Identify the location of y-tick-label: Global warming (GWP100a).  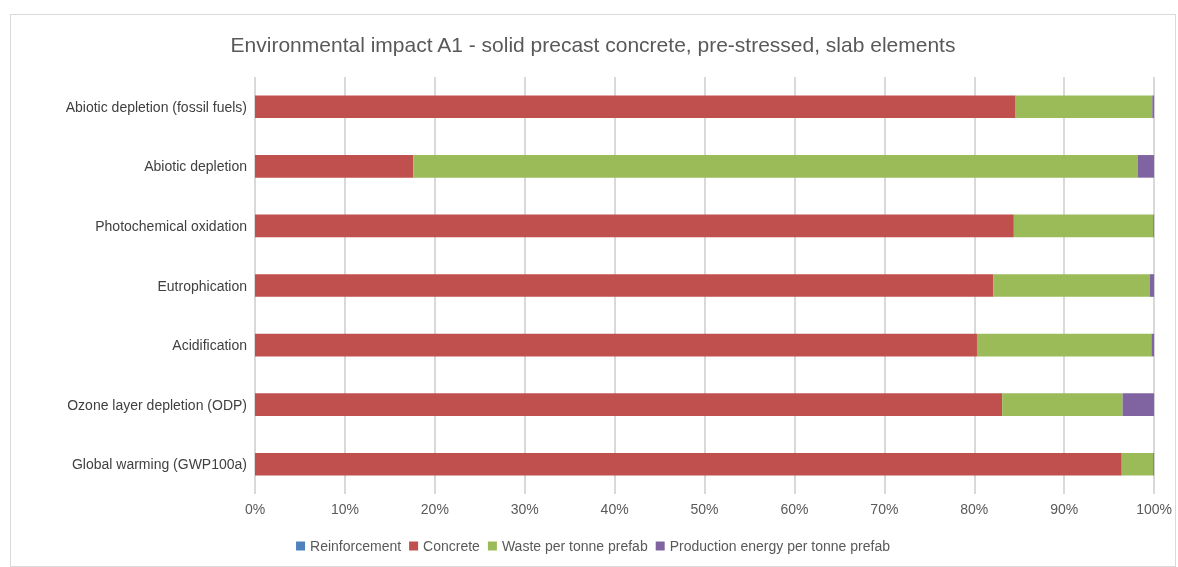
(159, 464).